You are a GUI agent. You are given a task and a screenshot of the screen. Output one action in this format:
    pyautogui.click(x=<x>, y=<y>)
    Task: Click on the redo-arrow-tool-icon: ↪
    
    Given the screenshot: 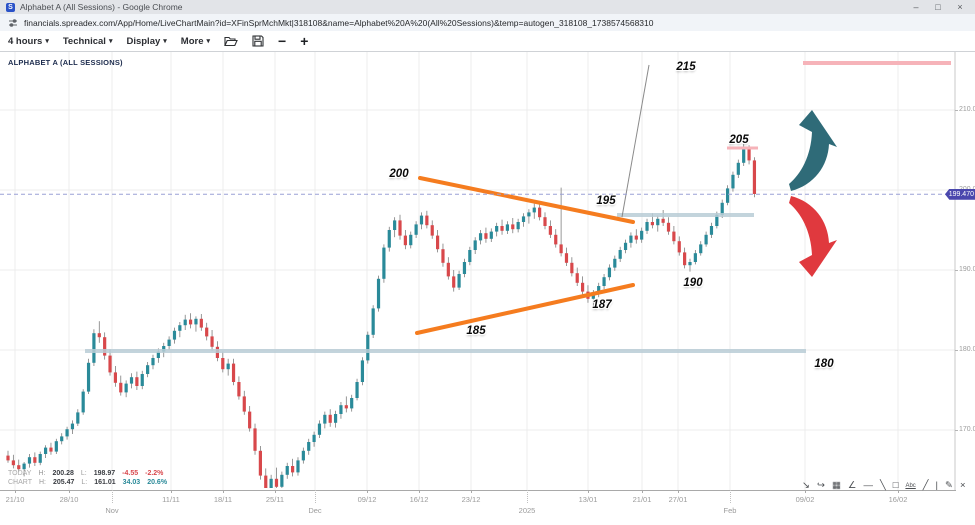 What is the action you would take?
    pyautogui.click(x=820, y=485)
    